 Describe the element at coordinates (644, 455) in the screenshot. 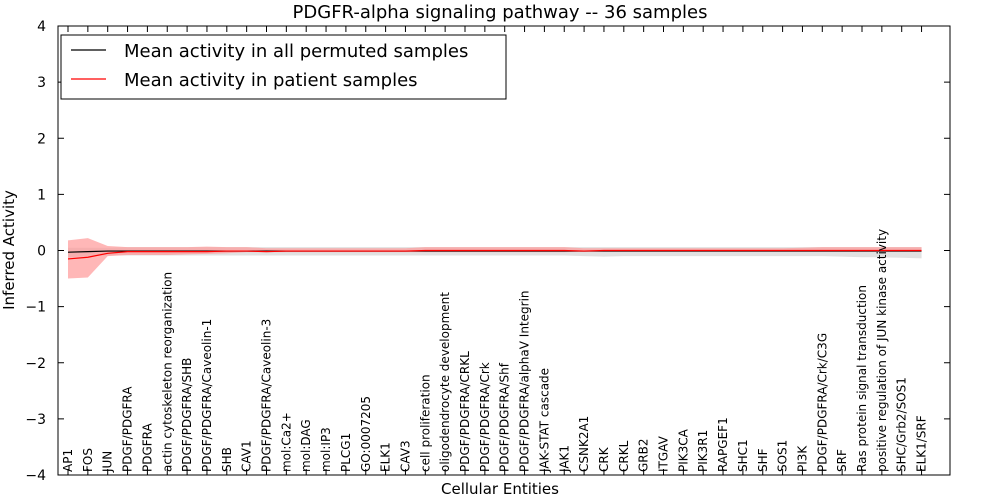

I see `x-tick-label: GRB2` at that location.